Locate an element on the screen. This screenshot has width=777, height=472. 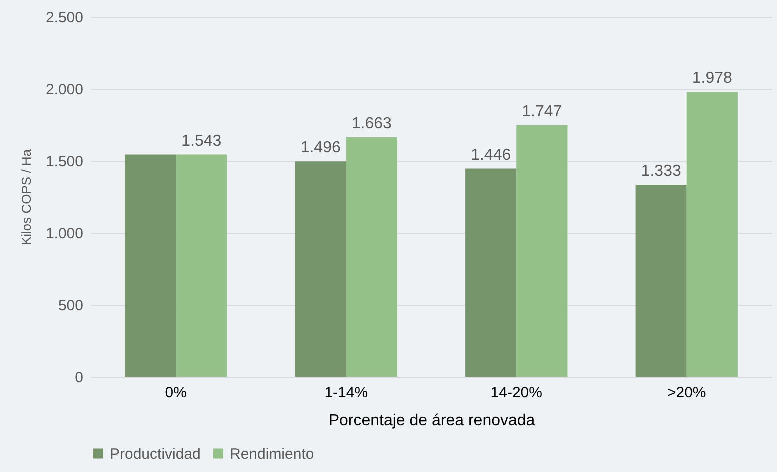
data-label: 1.496 is located at coordinates (320, 148).